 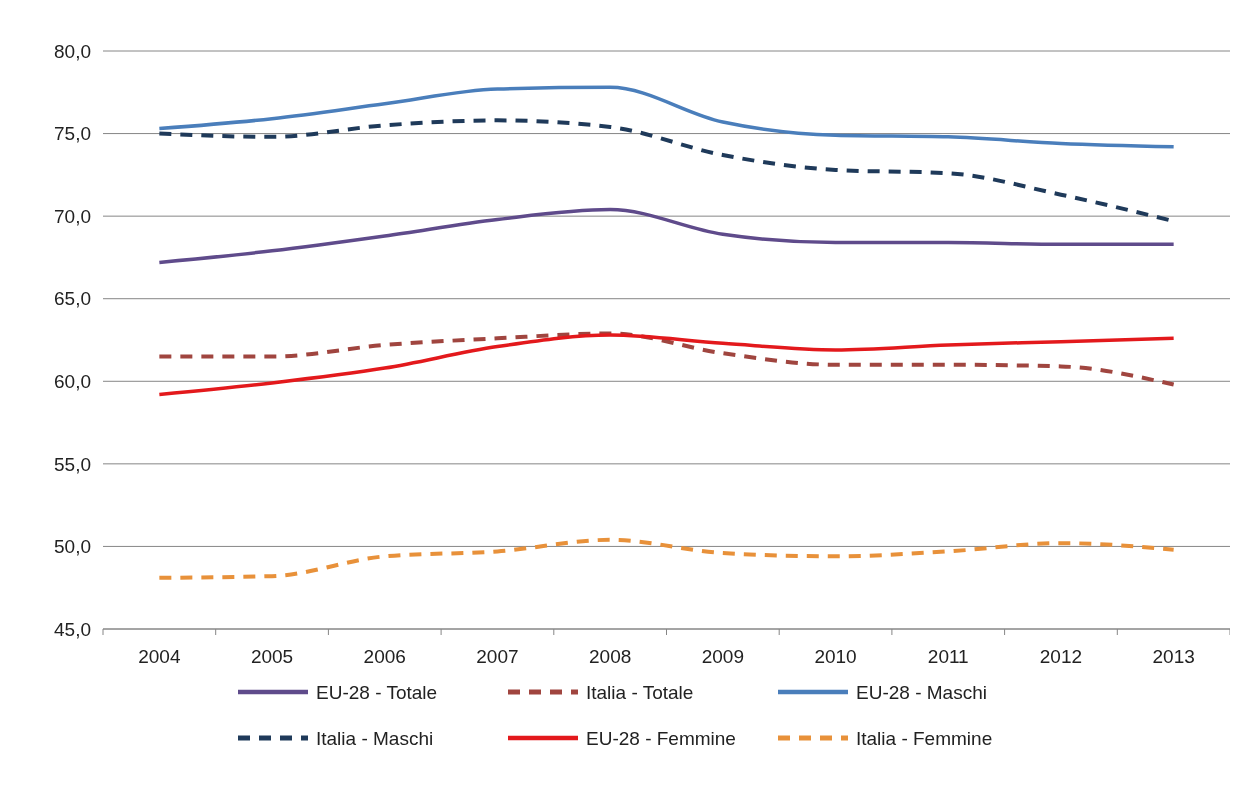 I want to click on x-tick-label: 2007, so click(x=497, y=656).